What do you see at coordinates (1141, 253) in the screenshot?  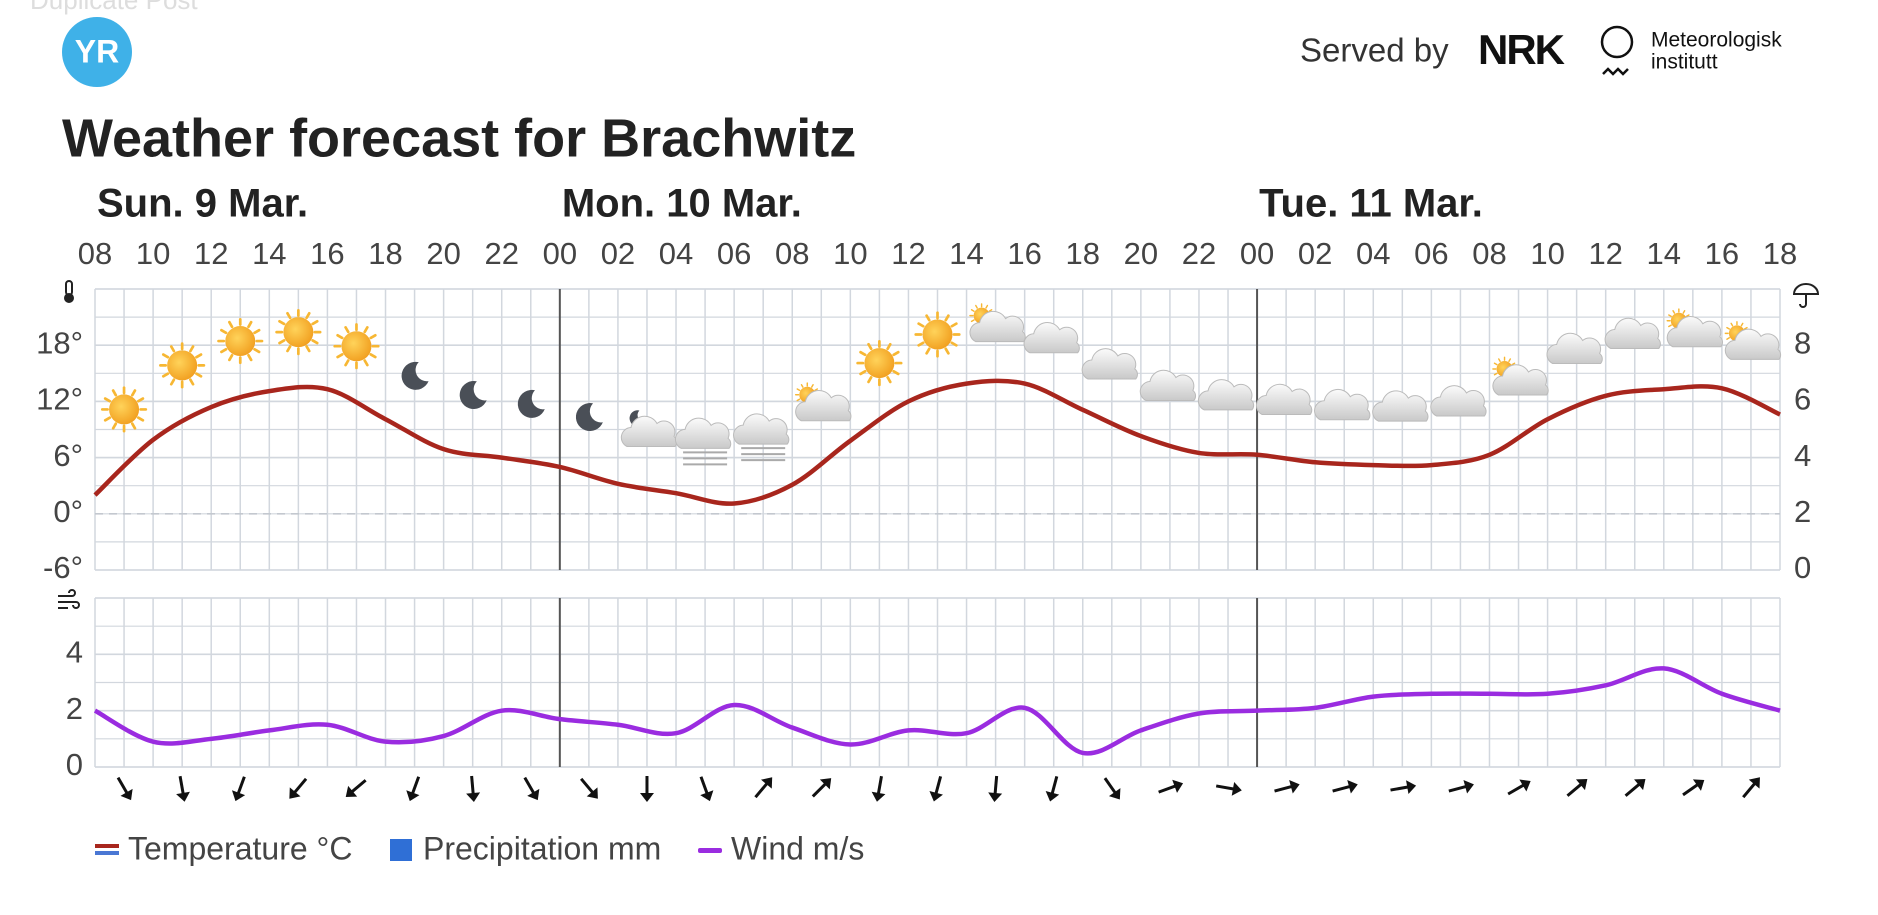 I see `x-tick-label: 20` at bounding box center [1141, 253].